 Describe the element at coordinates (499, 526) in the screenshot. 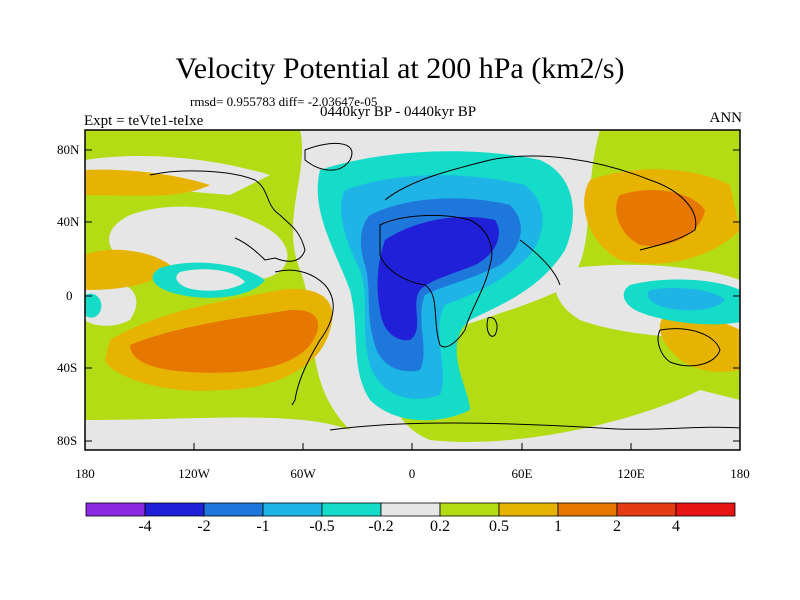

I see `colorbar-label: 0.5` at that location.